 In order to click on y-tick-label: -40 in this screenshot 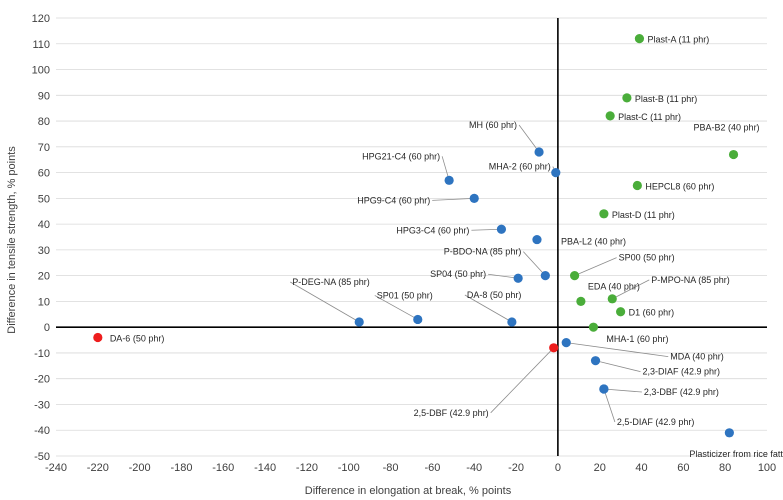, I will do `click(42, 431)`.